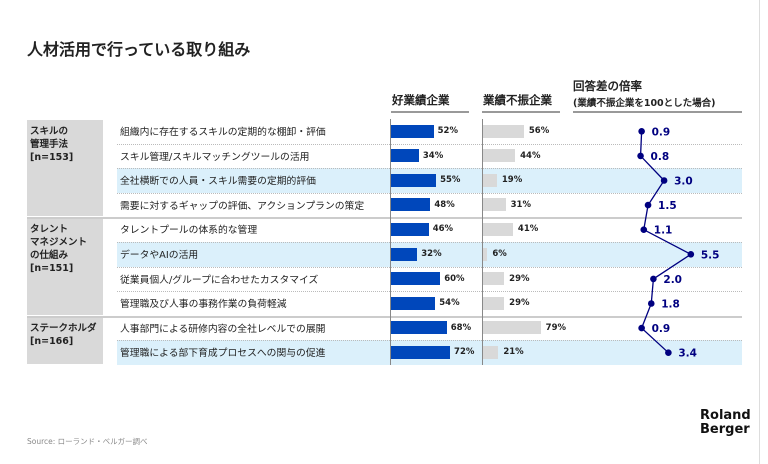 The height and width of the screenshot is (464, 768). Describe the element at coordinates (390, 242) in the screenshot. I see `axis-good` at that location.